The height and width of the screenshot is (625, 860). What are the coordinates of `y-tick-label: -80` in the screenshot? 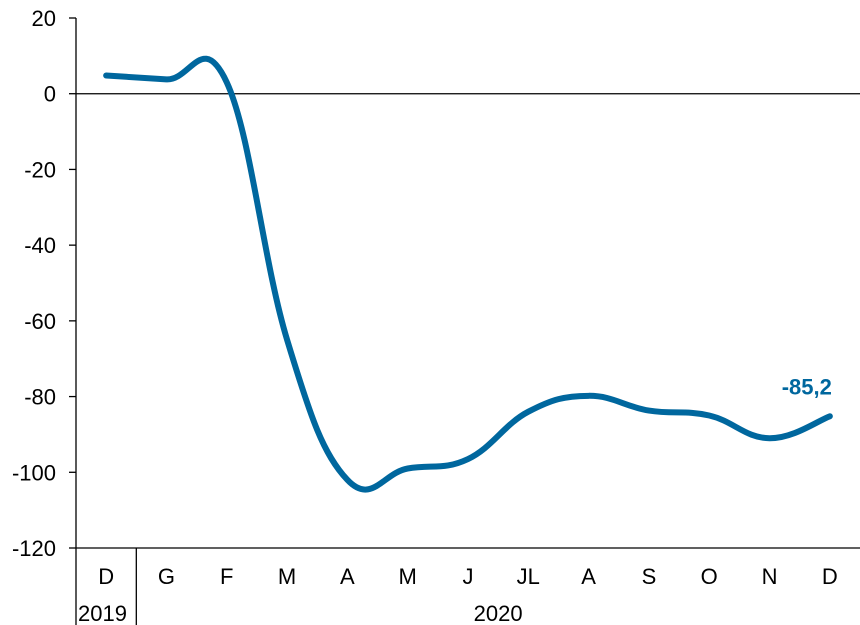 It's located at (40, 397).